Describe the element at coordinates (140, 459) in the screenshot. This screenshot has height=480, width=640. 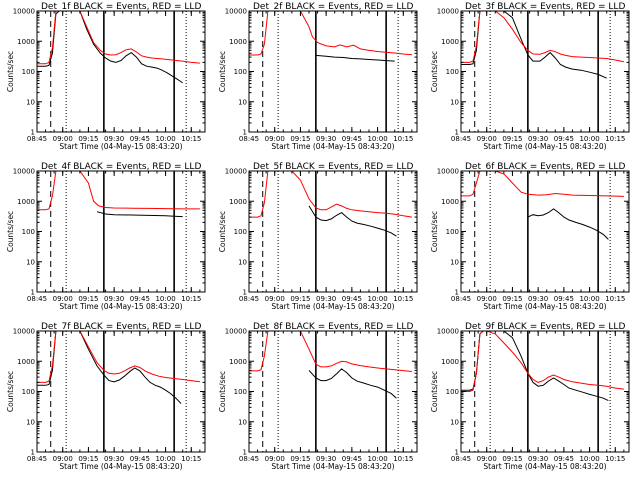
I see `x-tick-label: 09:45` at that location.